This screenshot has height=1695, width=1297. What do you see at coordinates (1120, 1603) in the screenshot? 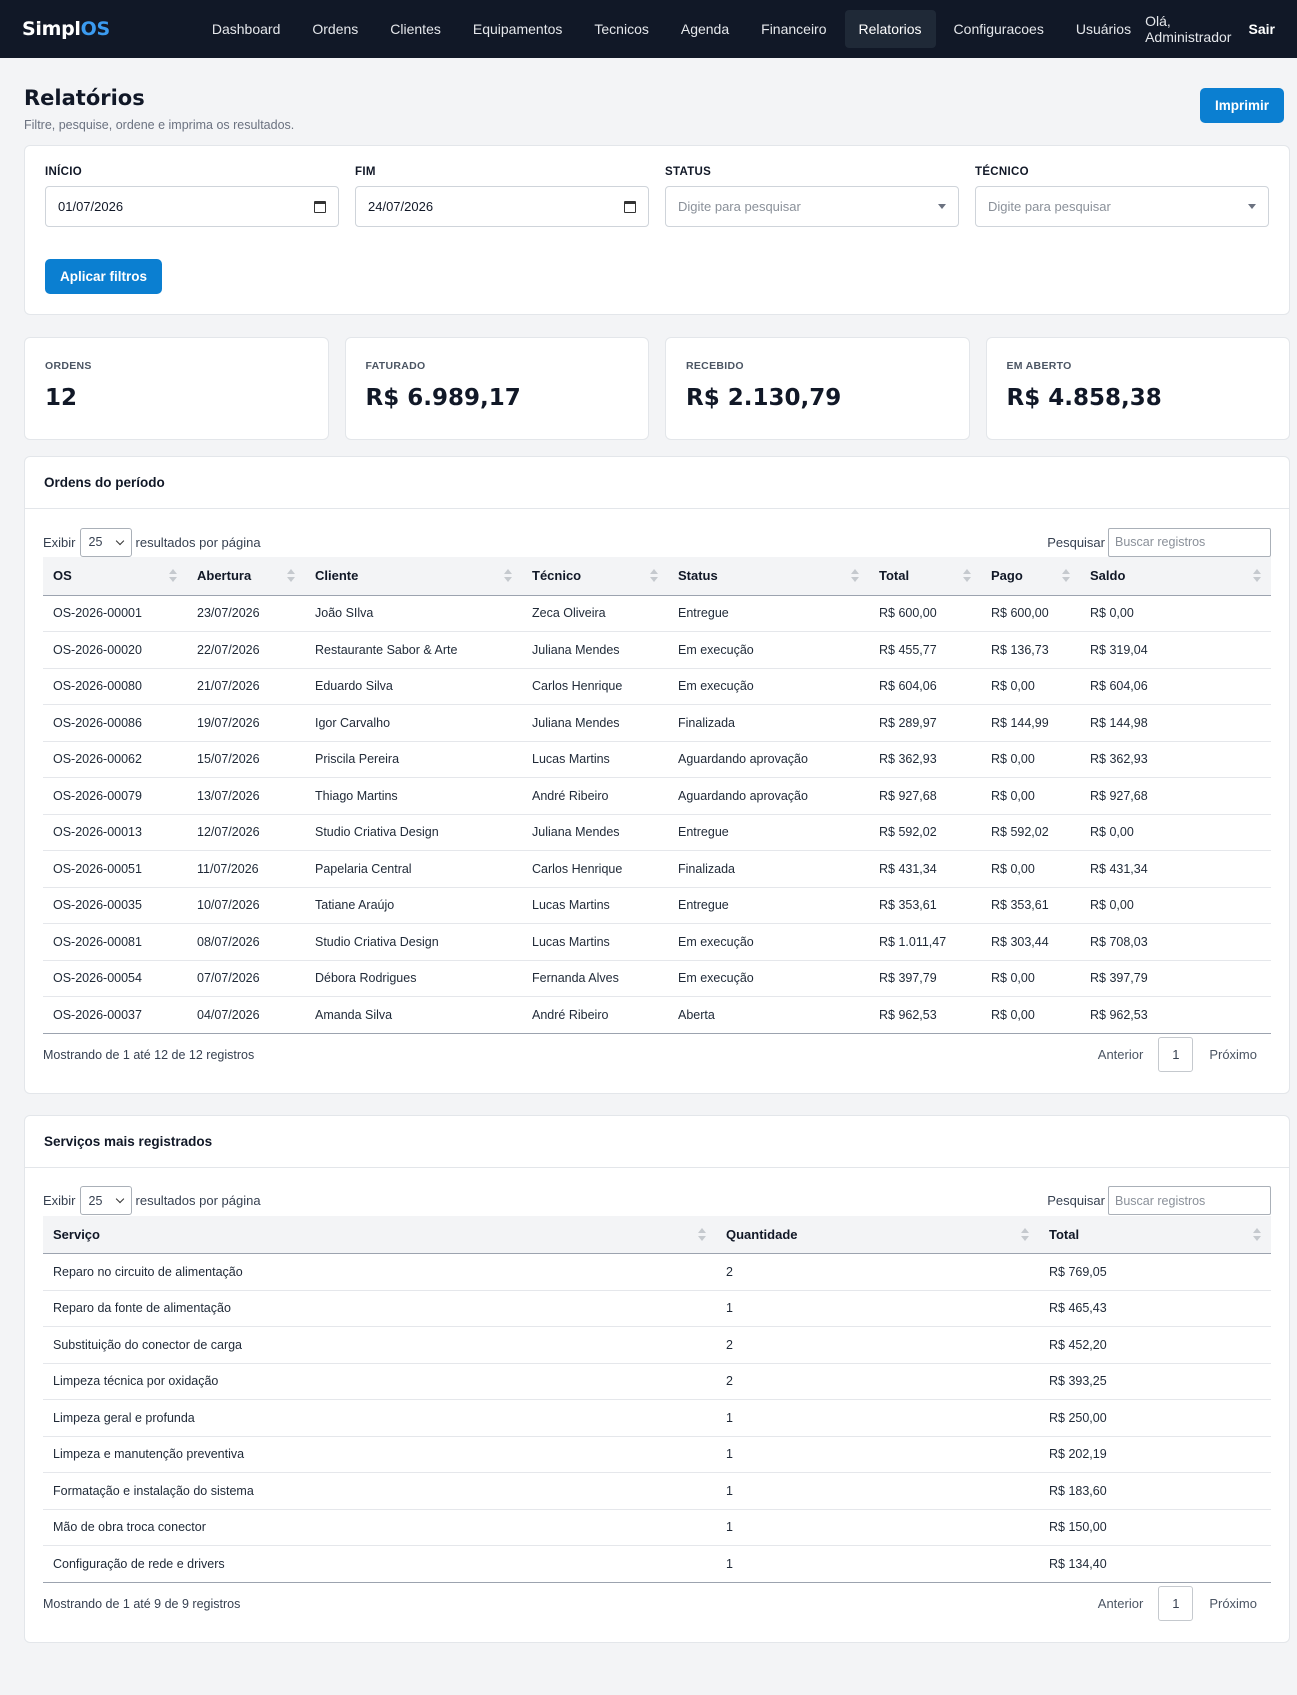
I see `services-prev-page: Anterior` at bounding box center [1120, 1603].